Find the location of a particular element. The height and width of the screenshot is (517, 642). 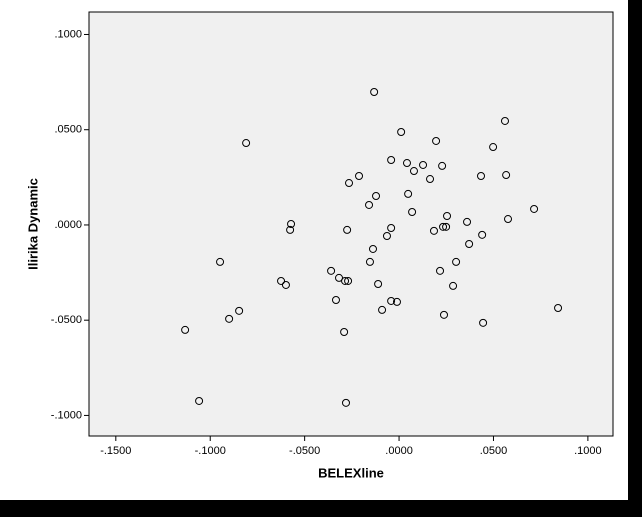

y-tick-label: .0500 is located at coordinates (68, 130).